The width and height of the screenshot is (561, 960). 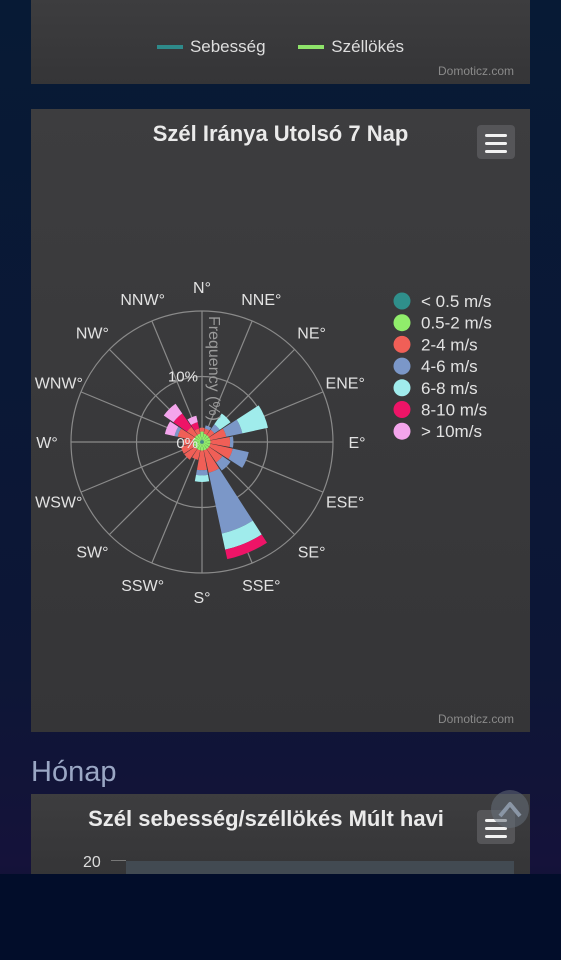 What do you see at coordinates (456, 323) in the screenshot?
I see `legend-label-1: 0.5-2 m/s` at bounding box center [456, 323].